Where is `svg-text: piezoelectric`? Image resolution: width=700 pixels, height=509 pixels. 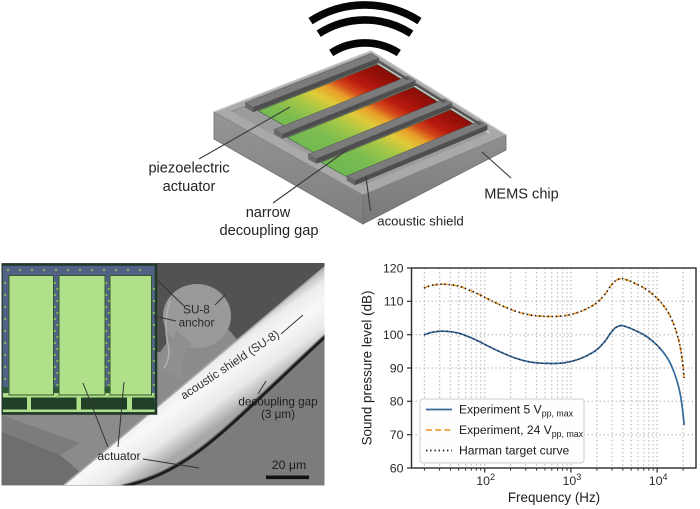 svg-text: piezoelectric is located at coordinates (188, 169).